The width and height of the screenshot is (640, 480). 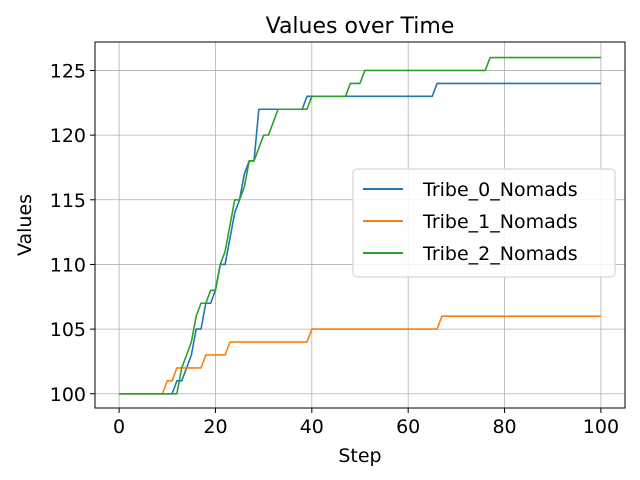 What do you see at coordinates (360, 26) in the screenshot?
I see `chart-title: Values over Time` at bounding box center [360, 26].